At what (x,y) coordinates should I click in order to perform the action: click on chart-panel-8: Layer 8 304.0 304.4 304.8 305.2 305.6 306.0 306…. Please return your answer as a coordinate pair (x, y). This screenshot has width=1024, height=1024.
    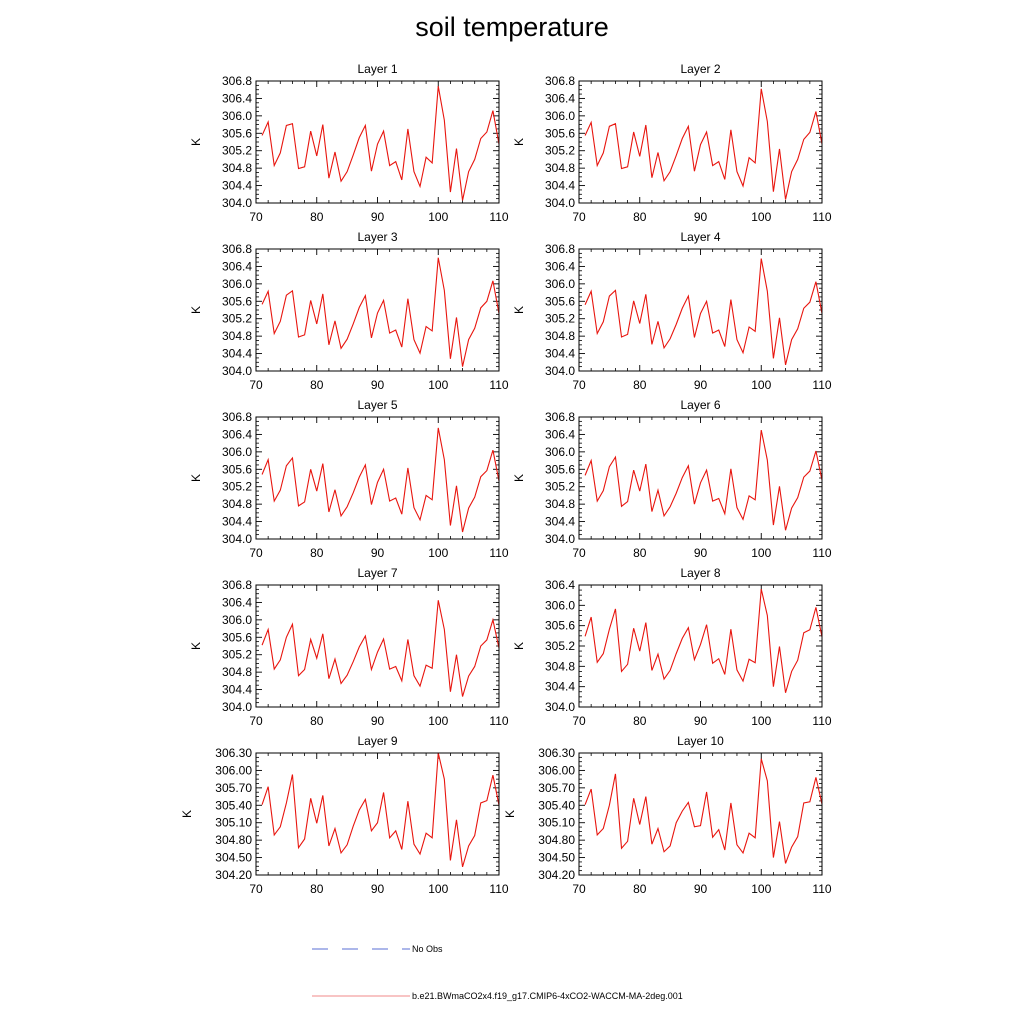
    Looking at the image, I should click on (672, 647).